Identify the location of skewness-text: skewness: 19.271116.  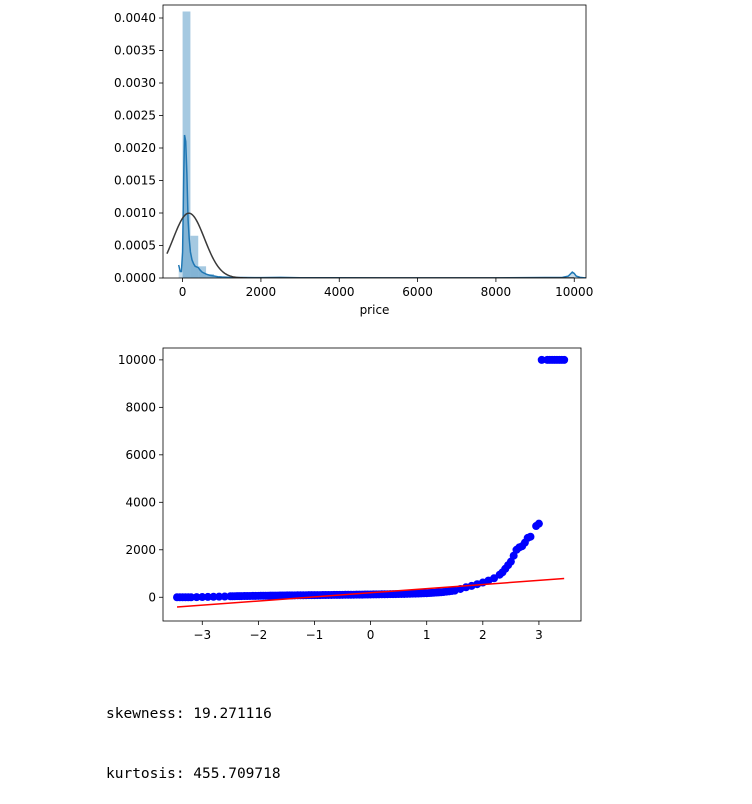
(189, 714).